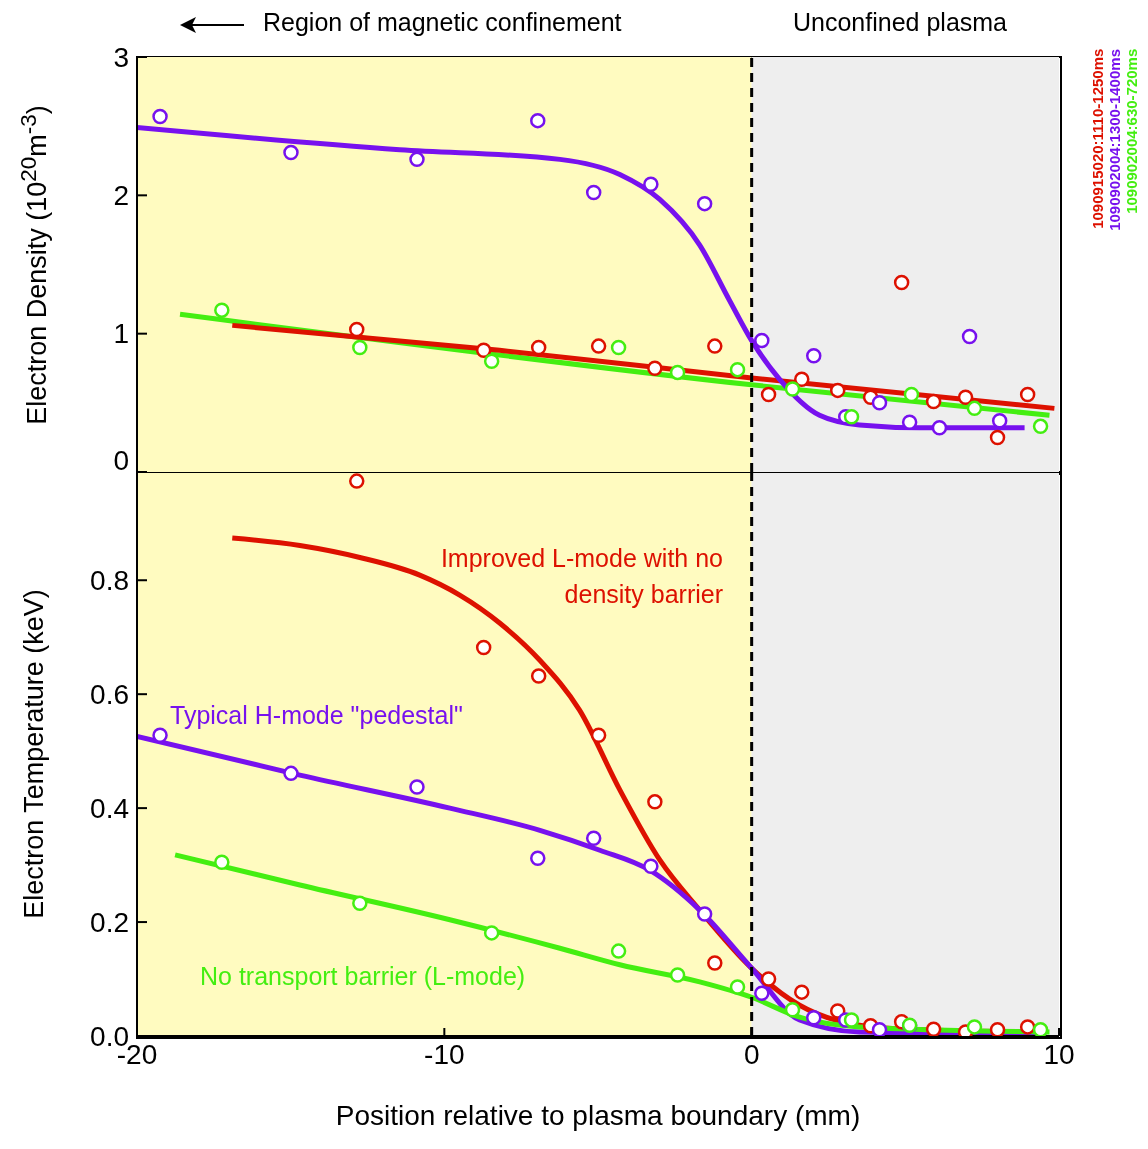  Describe the element at coordinates (121, 334) in the screenshot. I see `y-tick-label: 1` at that location.